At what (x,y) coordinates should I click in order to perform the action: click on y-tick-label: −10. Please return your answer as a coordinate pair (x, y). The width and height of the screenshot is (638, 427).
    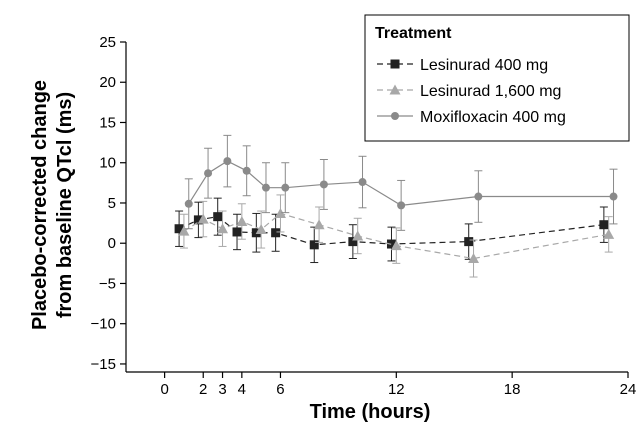
    Looking at the image, I should click on (103, 324).